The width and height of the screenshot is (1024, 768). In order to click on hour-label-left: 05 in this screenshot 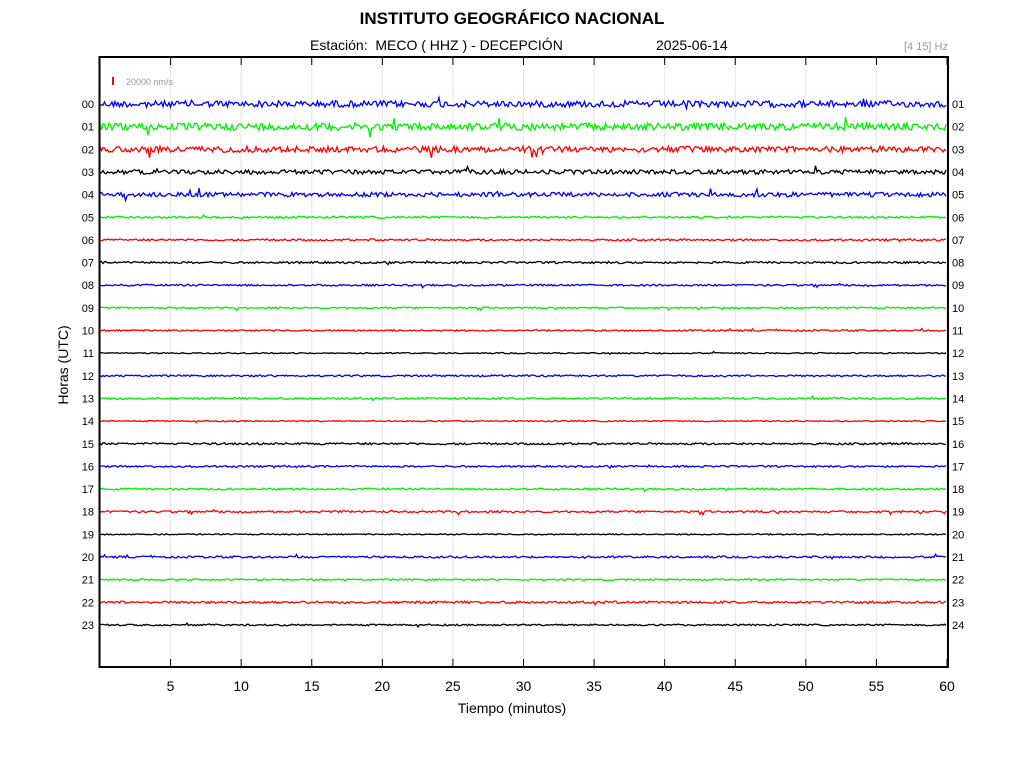, I will do `click(88, 218)`.